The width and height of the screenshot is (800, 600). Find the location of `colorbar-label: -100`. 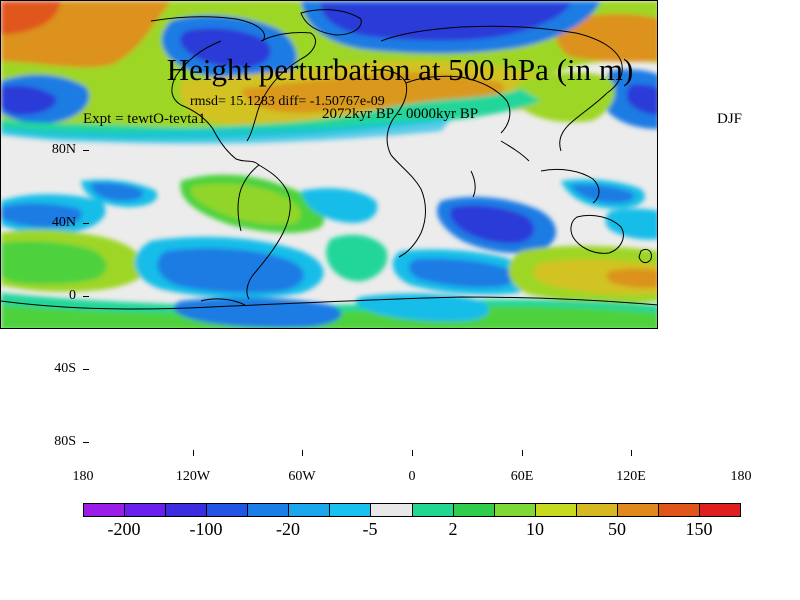

colorbar-label: -100 is located at coordinates (206, 529).